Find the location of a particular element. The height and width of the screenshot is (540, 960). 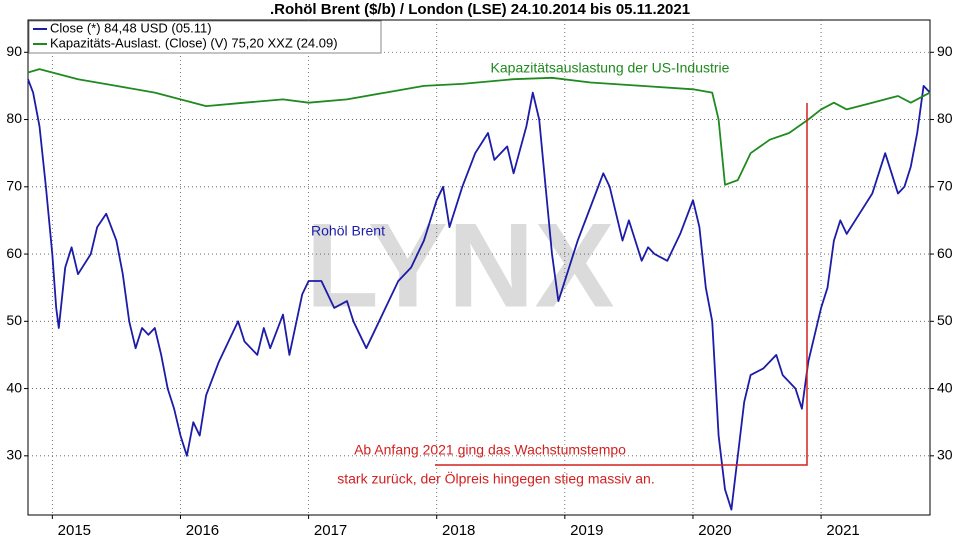

x-tick-label: 2015 is located at coordinates (74, 530).